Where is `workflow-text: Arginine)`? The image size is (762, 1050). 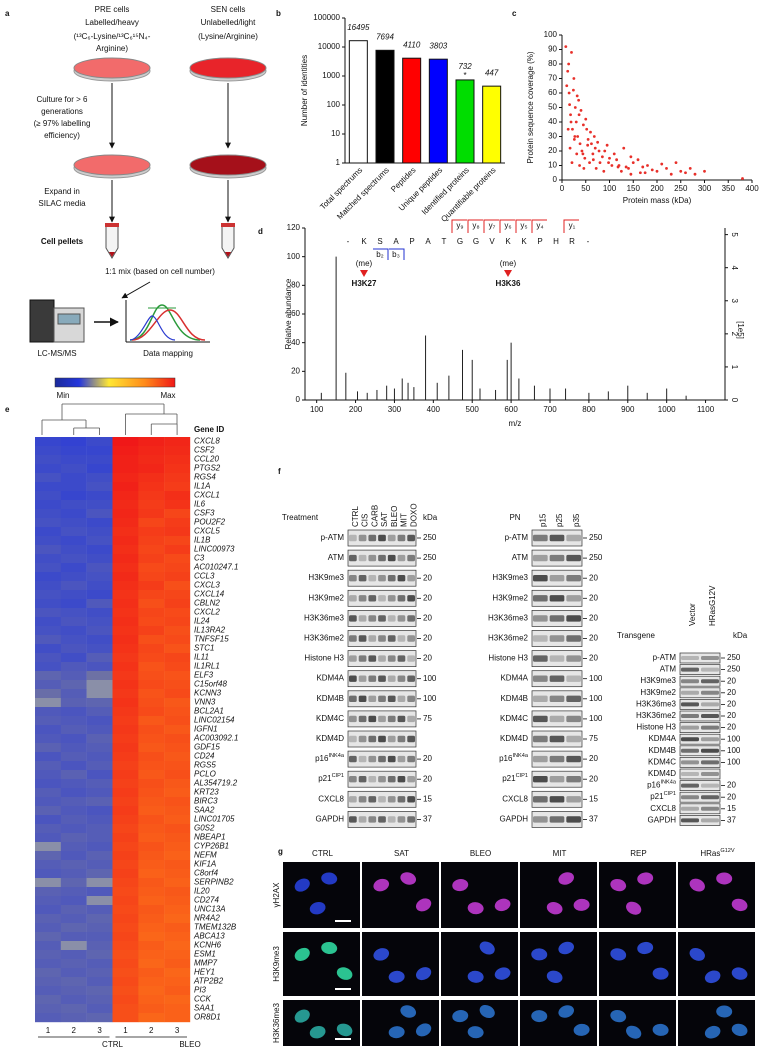
workflow-text: Arginine) is located at coordinates (112, 48).